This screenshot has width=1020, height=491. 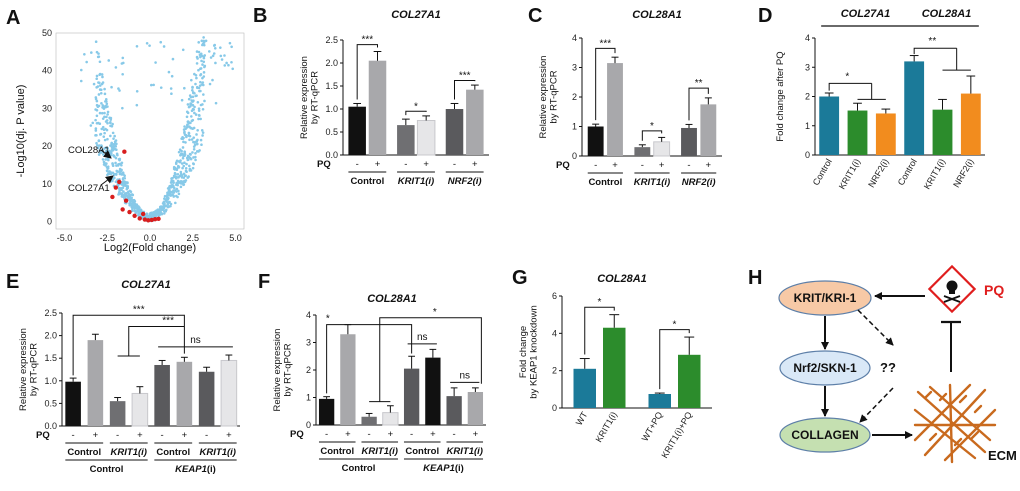 I want to click on volcano-xtick: 5.0, so click(x=235, y=238).